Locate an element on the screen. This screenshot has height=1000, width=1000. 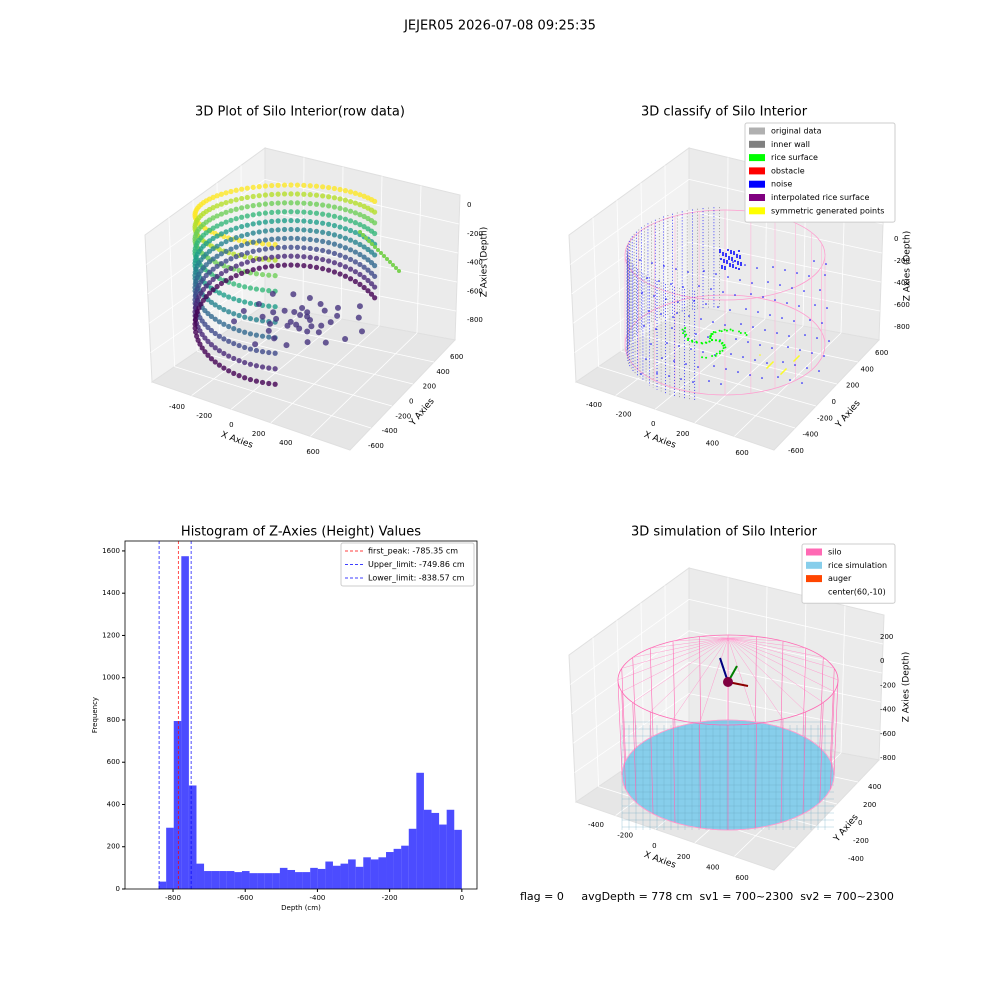
legend-label: Lower_limit: -838.57 cm is located at coordinates (416, 578).